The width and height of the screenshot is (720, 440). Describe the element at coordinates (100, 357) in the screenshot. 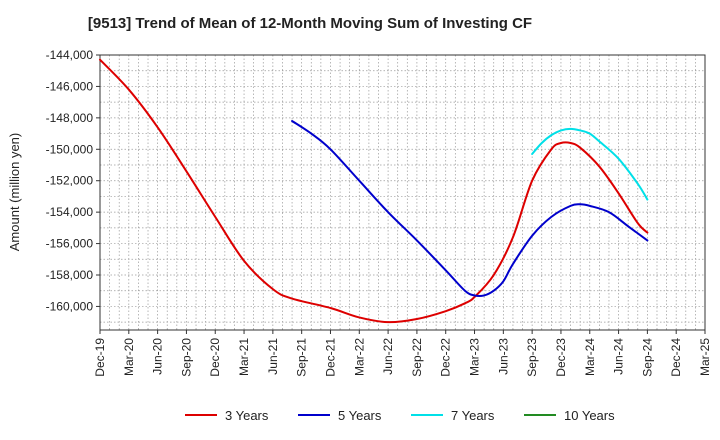

I see `x-tick-label: Dec-19` at that location.